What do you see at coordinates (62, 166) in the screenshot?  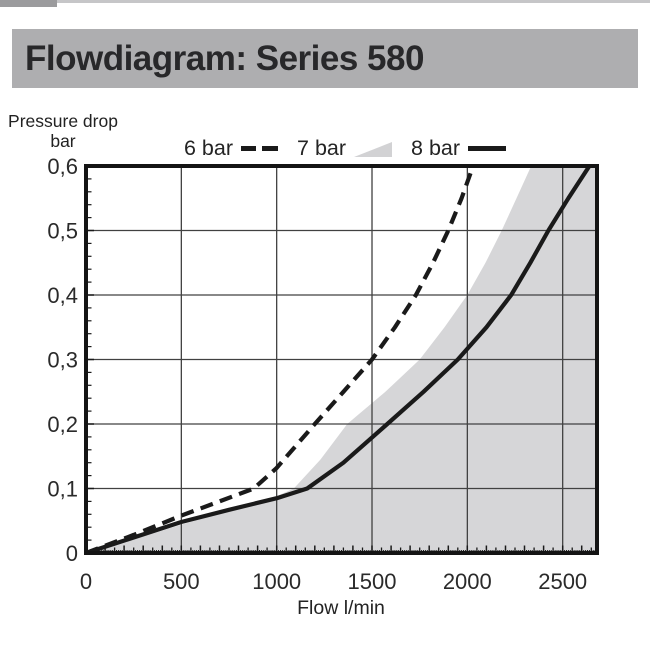 I see `y-tick-label: 0,6` at bounding box center [62, 166].